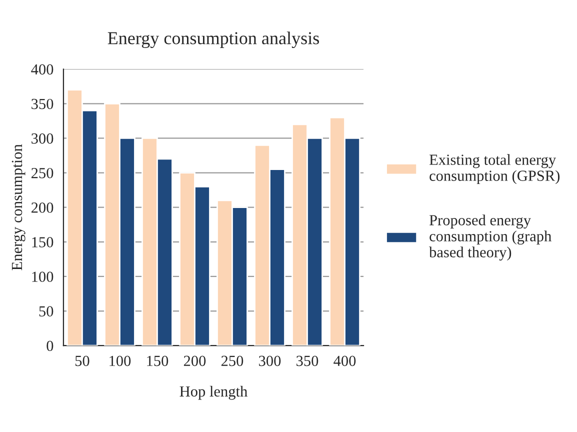 The width and height of the screenshot is (577, 432). What do you see at coordinates (43, 173) in the screenshot?
I see `y-tick-label: 250` at bounding box center [43, 173].